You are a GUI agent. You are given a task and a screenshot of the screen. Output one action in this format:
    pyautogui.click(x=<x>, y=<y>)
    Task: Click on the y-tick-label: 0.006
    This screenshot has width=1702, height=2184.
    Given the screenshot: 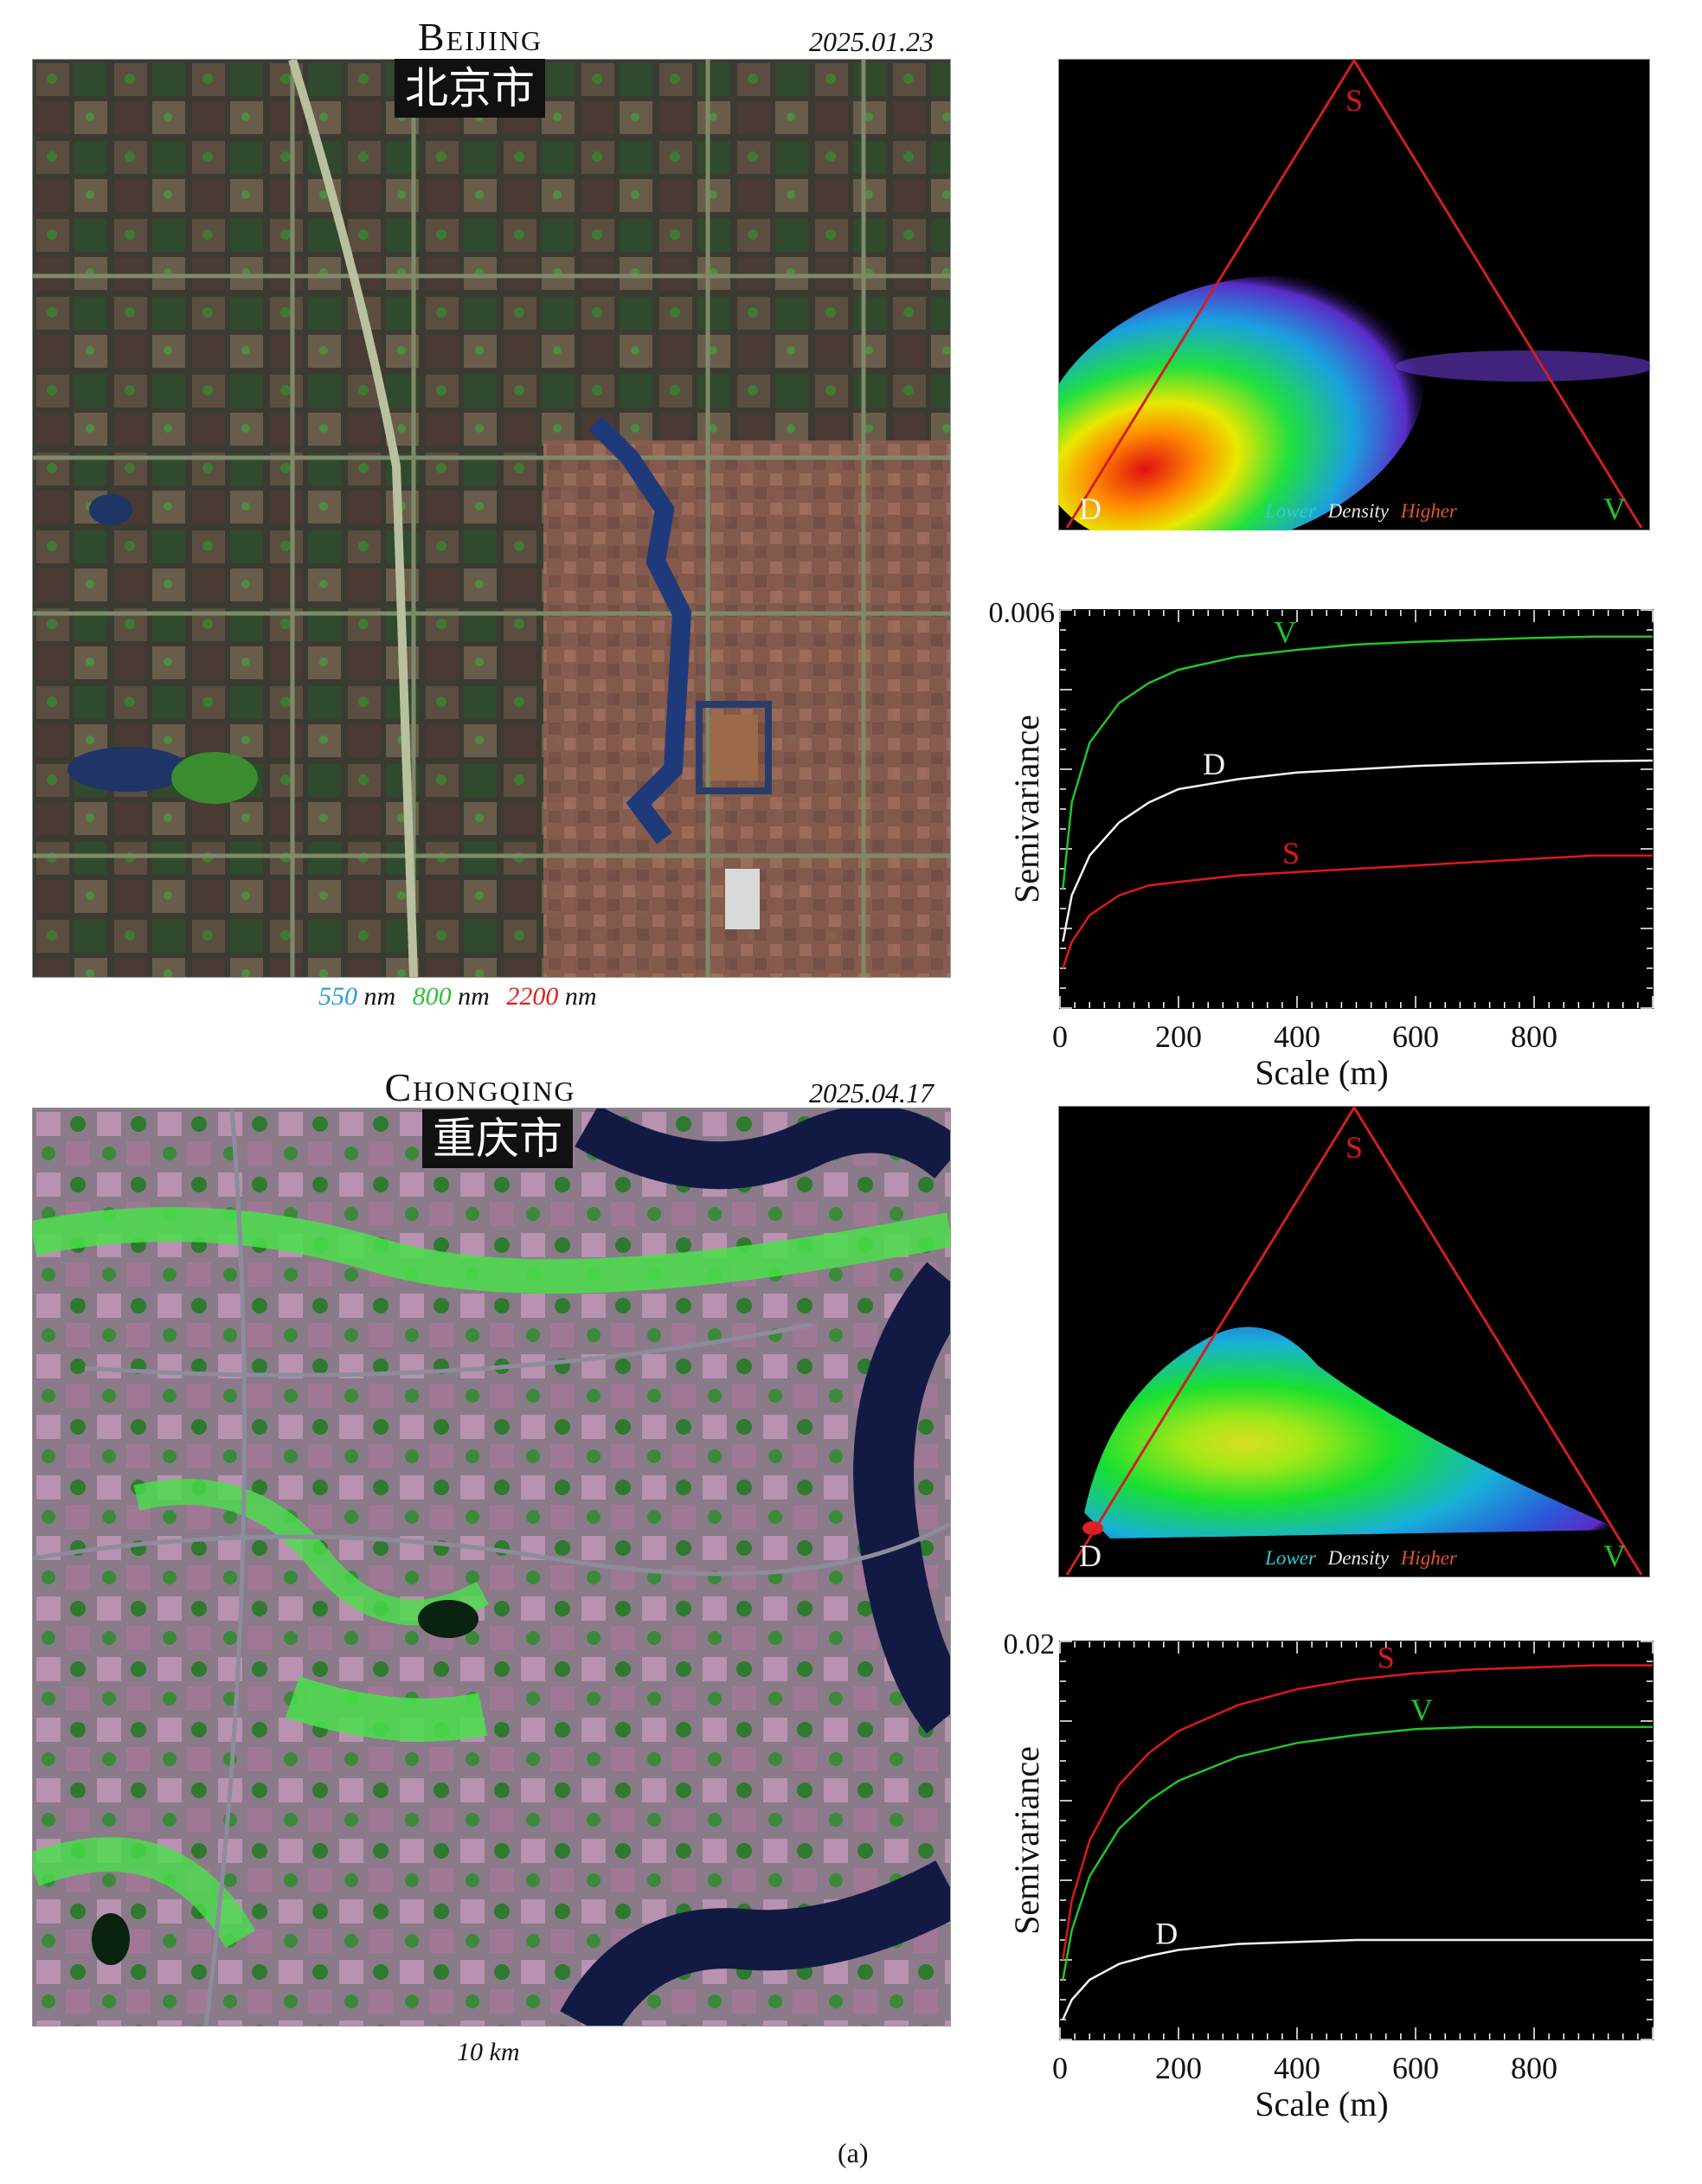 What is the action you would take?
    pyautogui.click(x=1023, y=613)
    